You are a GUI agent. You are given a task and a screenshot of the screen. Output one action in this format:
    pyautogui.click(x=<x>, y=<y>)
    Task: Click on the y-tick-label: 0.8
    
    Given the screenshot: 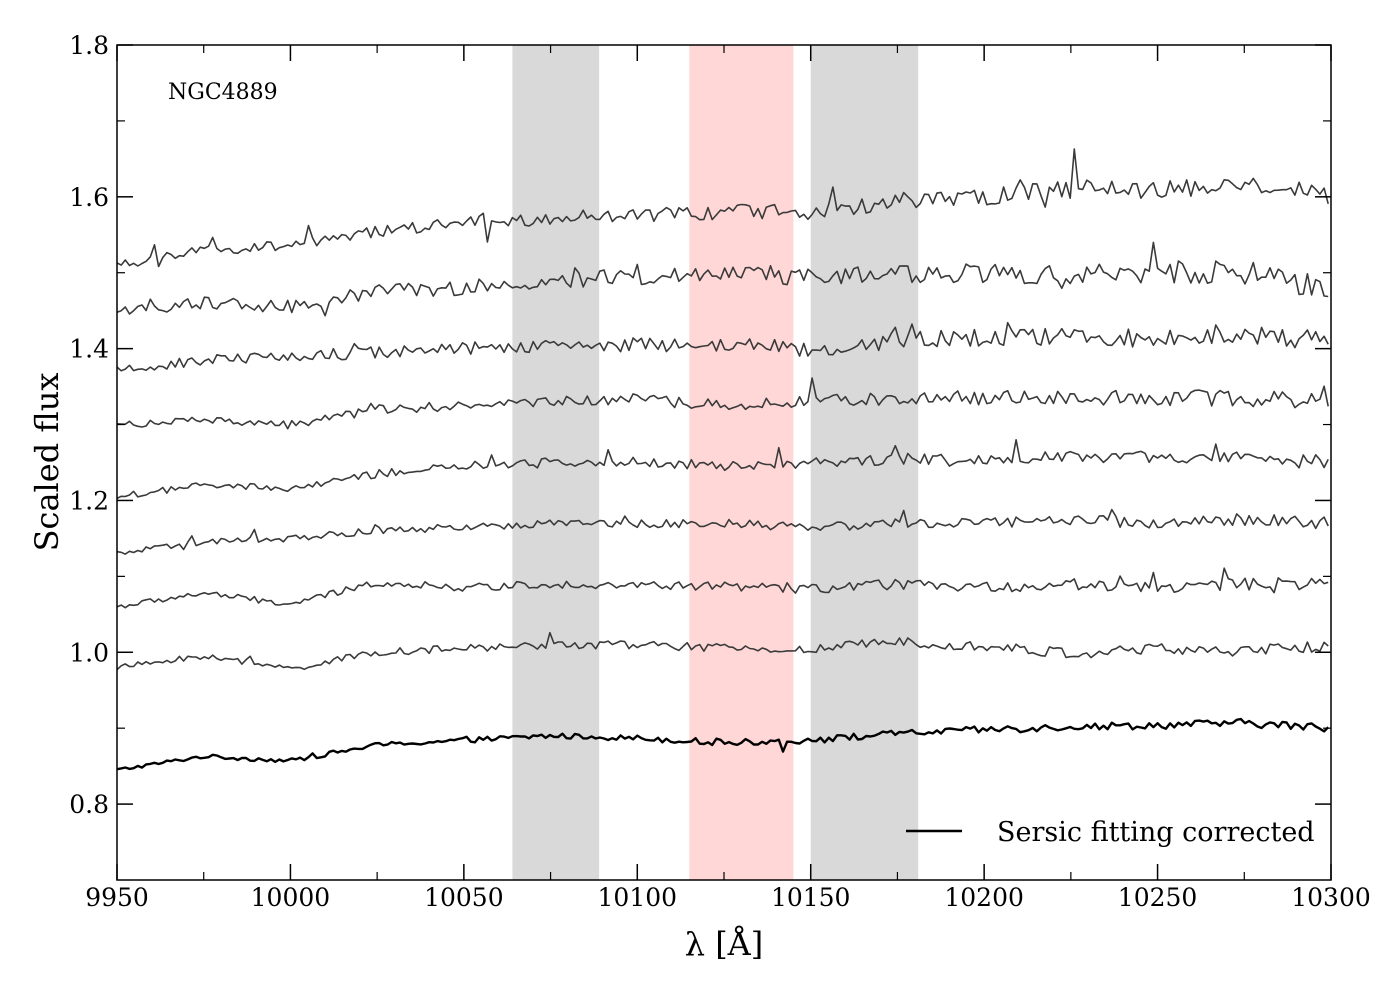 What is the action you would take?
    pyautogui.click(x=89, y=804)
    